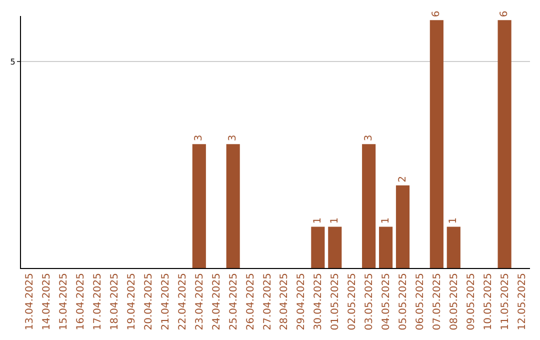 Image resolution: width=540 pixels, height=340 pixels. What do you see at coordinates (505, 301) in the screenshot?
I see `x-tick-label: 11.05.2025` at bounding box center [505, 301].